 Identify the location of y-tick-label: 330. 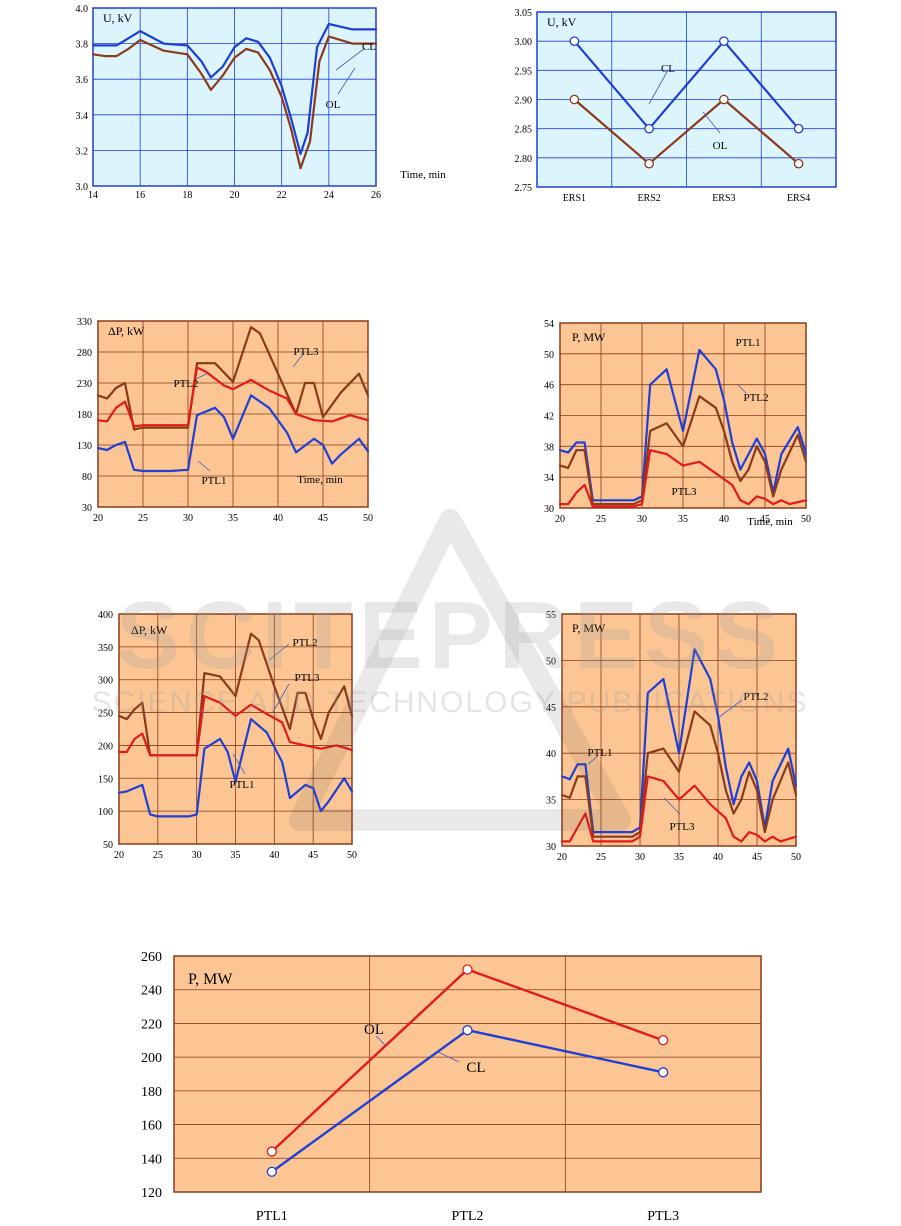
(84, 322).